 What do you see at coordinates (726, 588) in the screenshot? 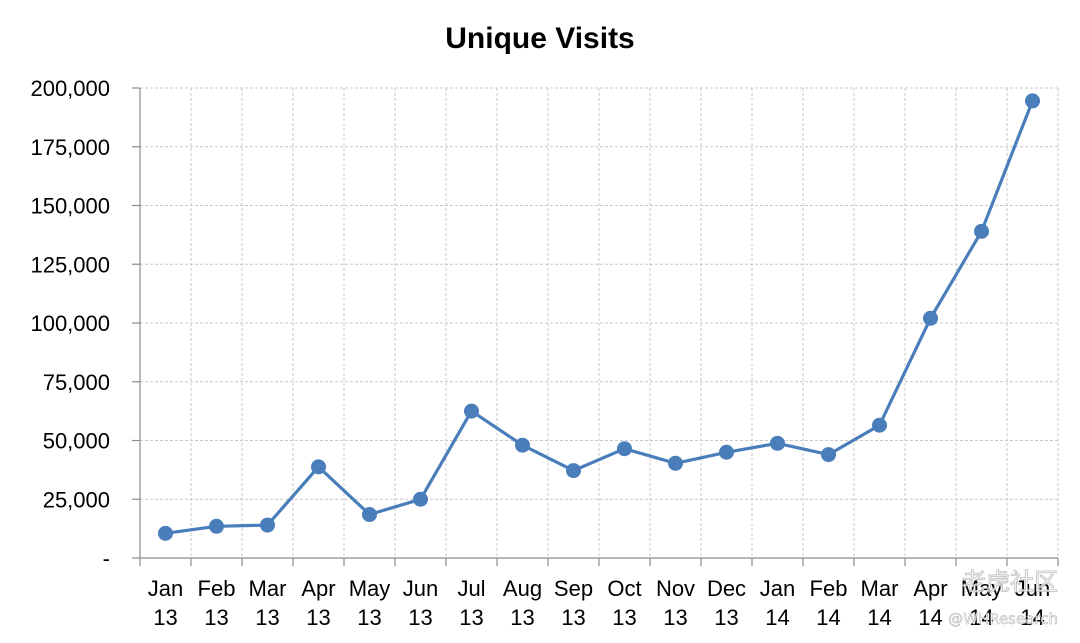
I see `x-tick-label: Dec` at bounding box center [726, 588].